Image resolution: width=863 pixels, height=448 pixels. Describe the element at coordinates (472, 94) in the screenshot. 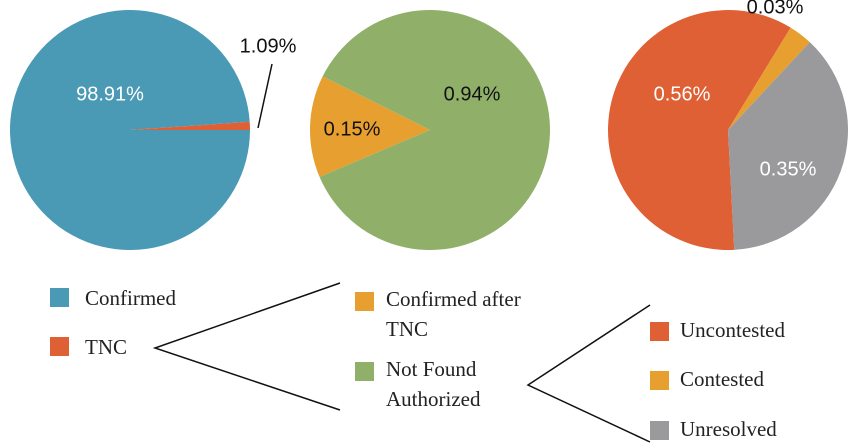

I see `data-label: 0.94%` at that location.